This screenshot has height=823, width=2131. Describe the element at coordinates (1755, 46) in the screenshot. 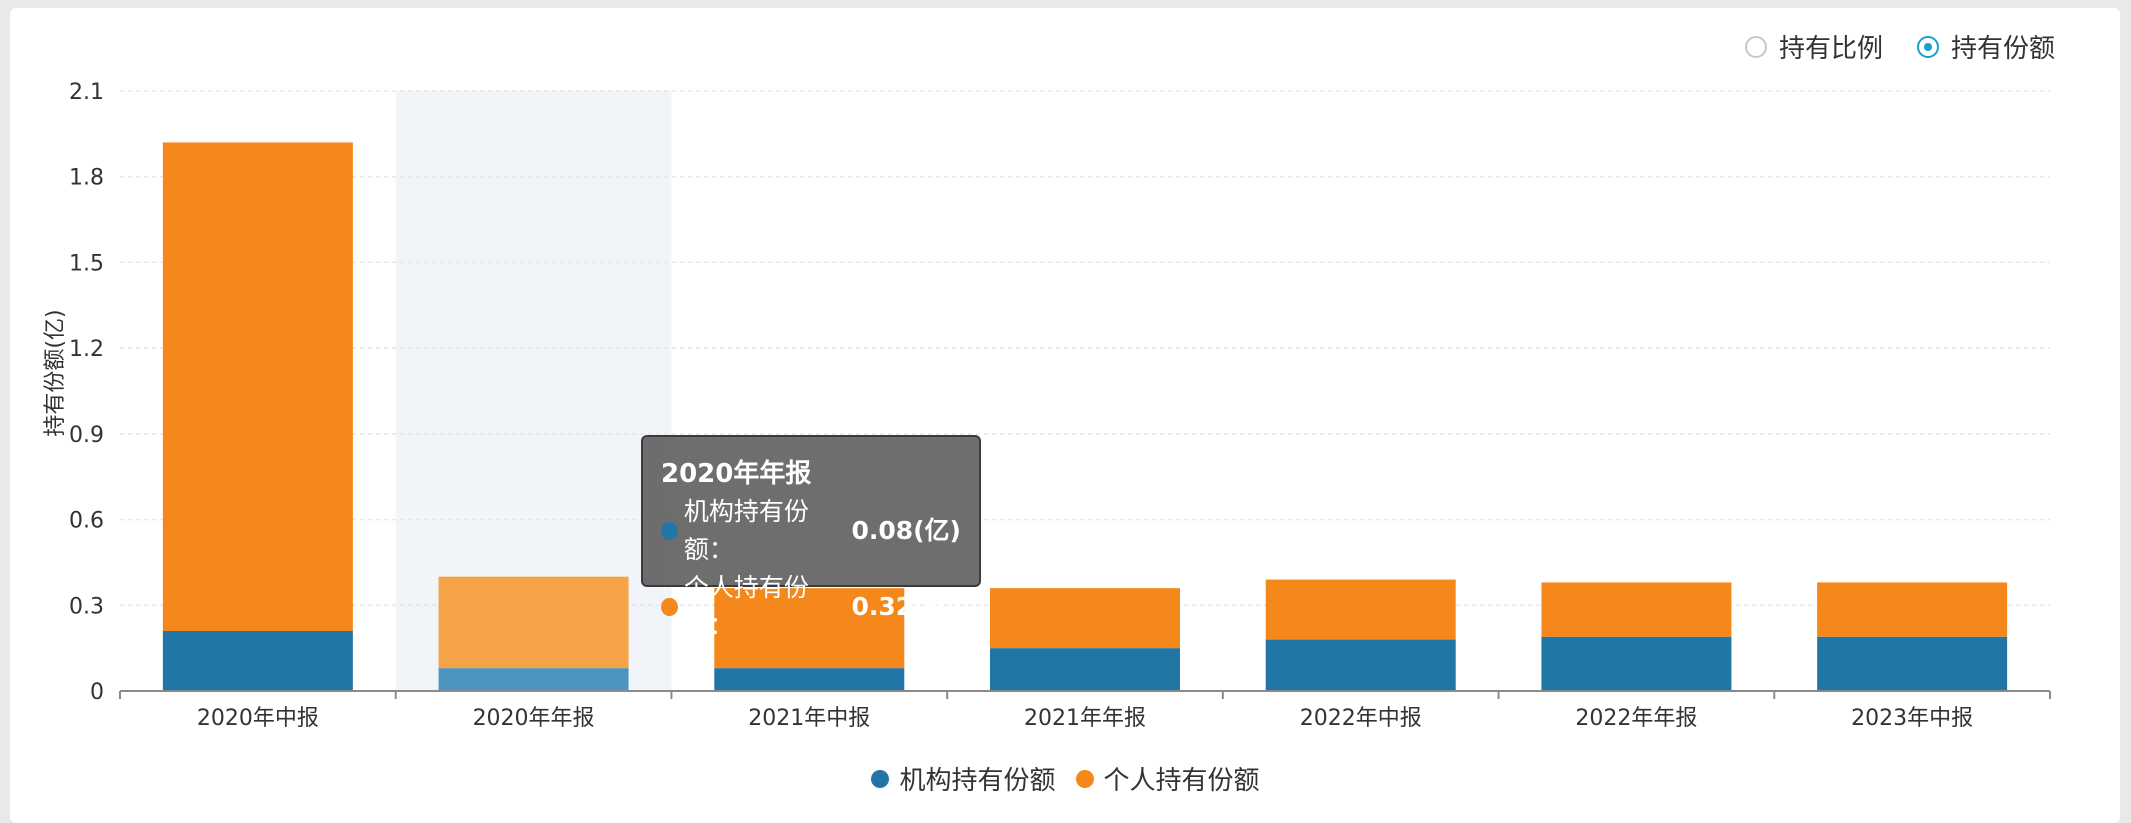

I see `radio-unchecked-icon` at that location.